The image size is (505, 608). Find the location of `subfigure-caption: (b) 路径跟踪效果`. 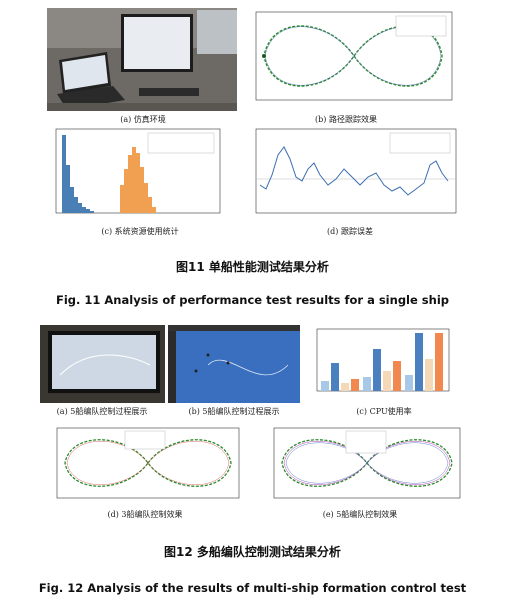

subfigure-caption: (b) 路径跟踪效果 is located at coordinates (346, 119).